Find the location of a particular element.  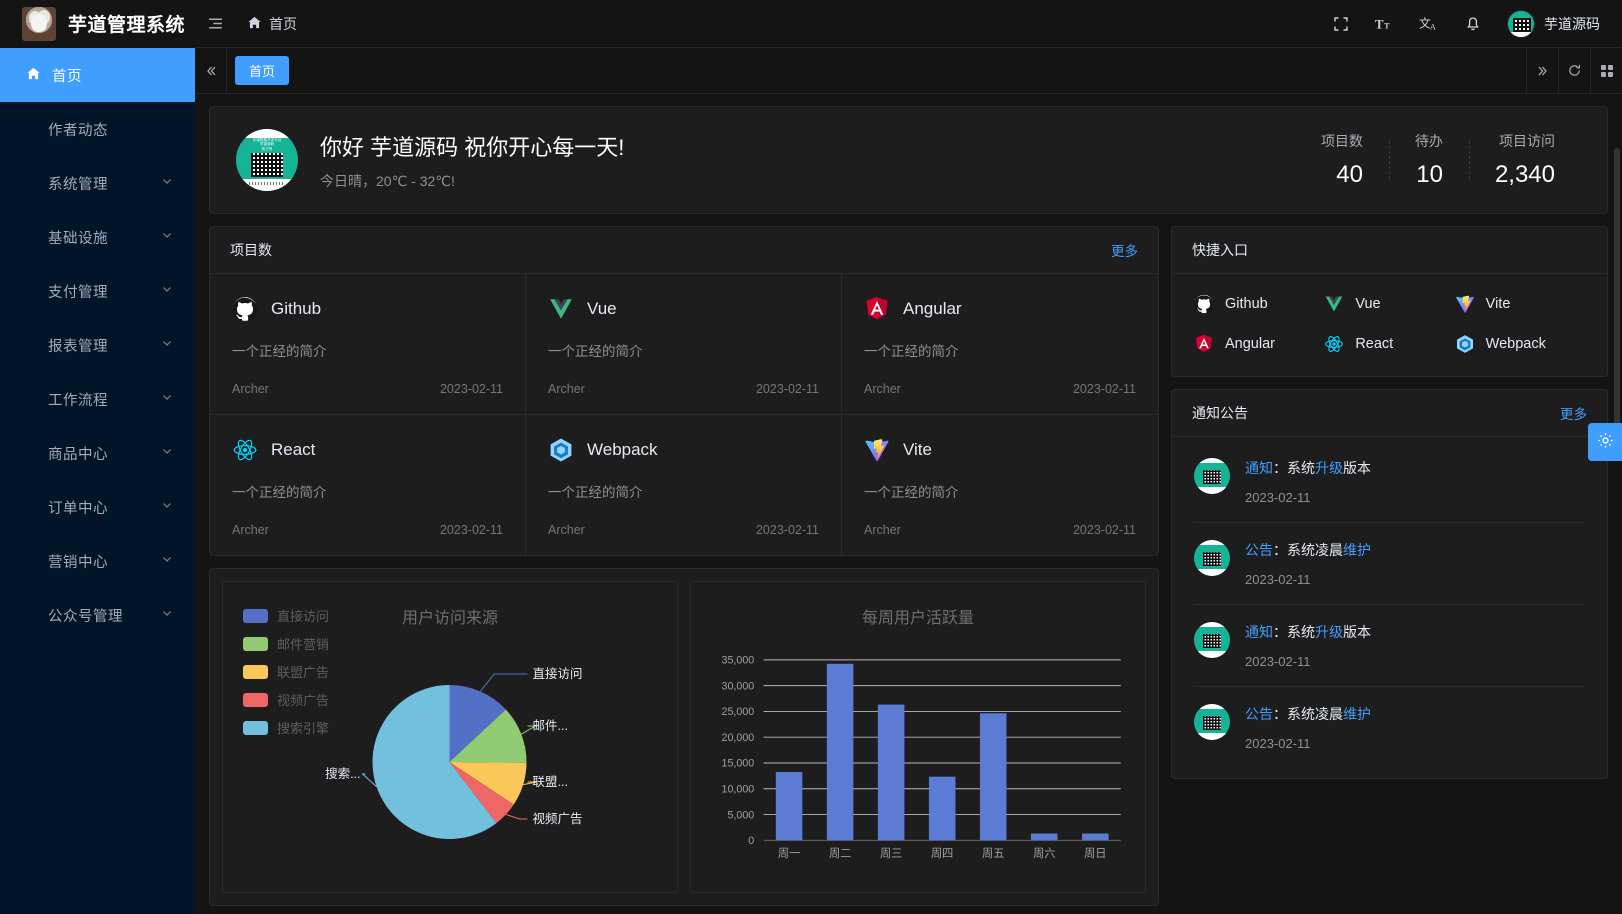

sidebar-item-workflow: 工作流程 is located at coordinates (97, 399).